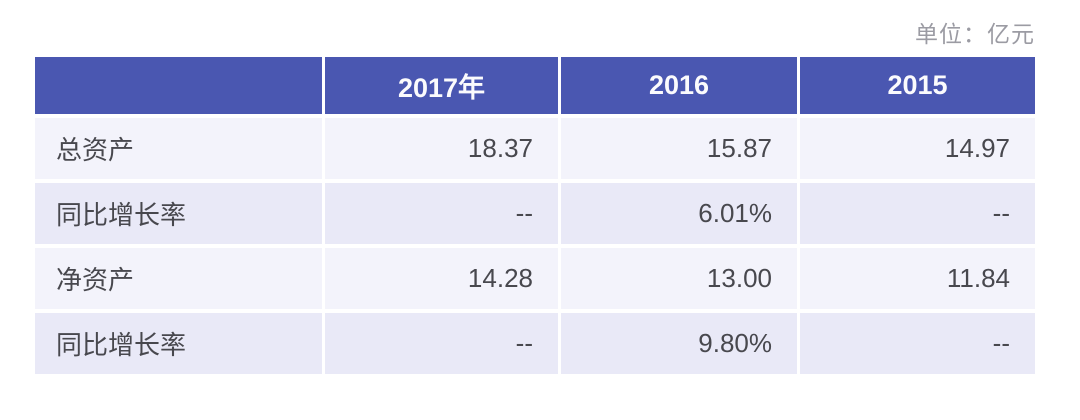  I want to click on table-row-net-assets-yoy-growth: 同比增长率 -- 9.80% --, so click(535, 343).